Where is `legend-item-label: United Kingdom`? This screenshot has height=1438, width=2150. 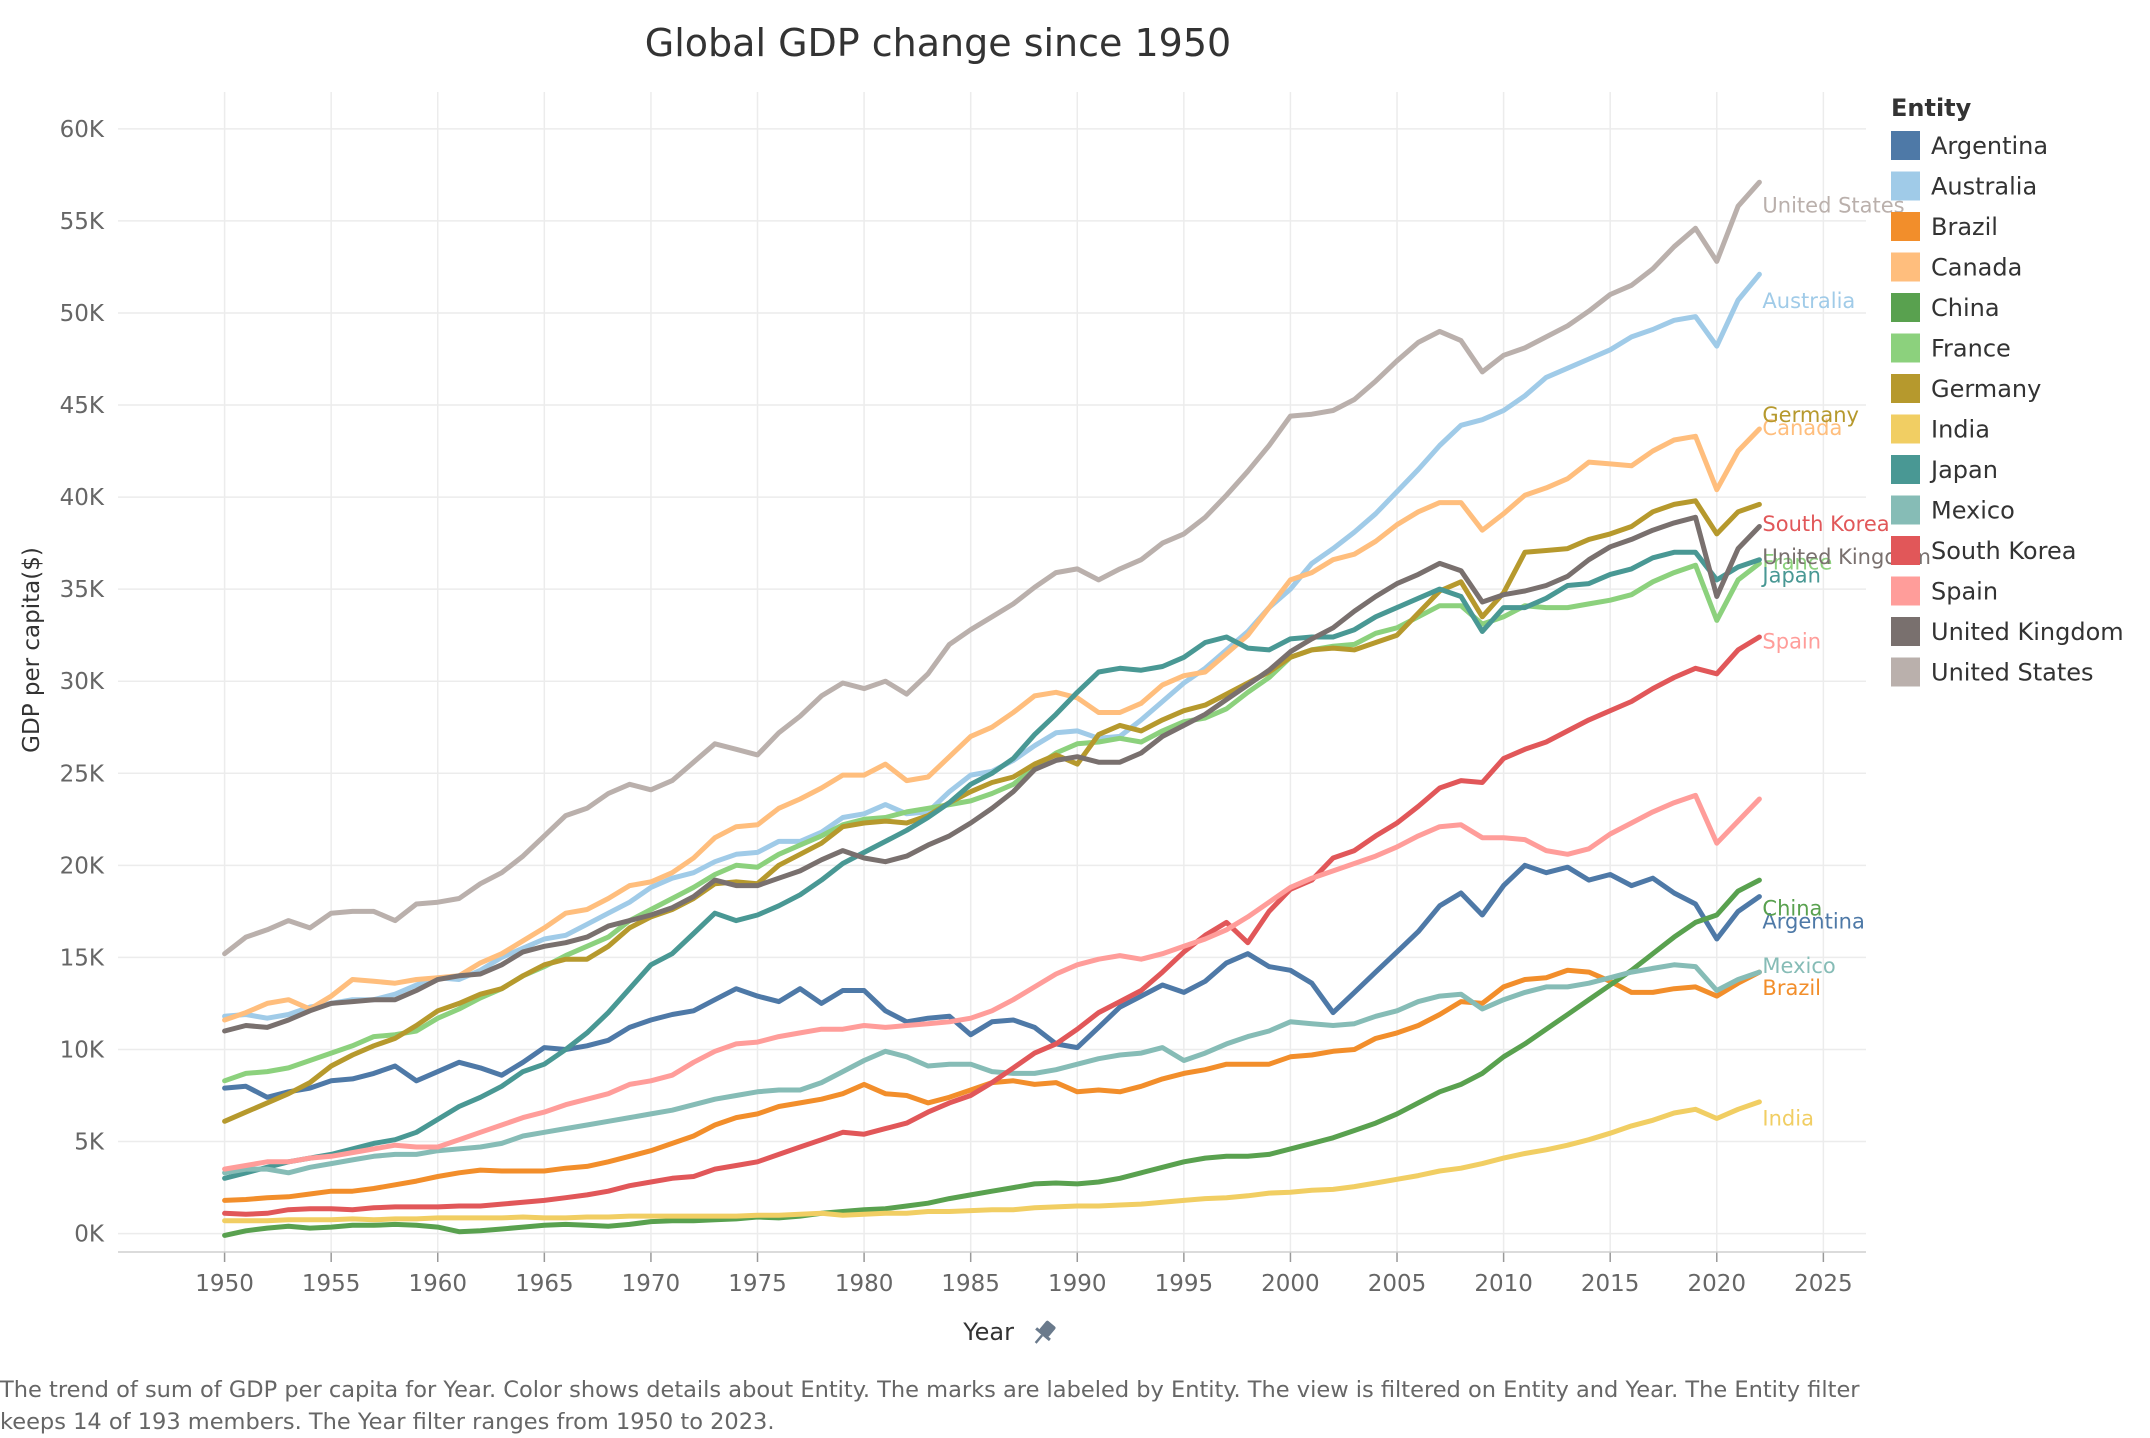
legend-item-label: United Kingdom is located at coordinates (2027, 632).